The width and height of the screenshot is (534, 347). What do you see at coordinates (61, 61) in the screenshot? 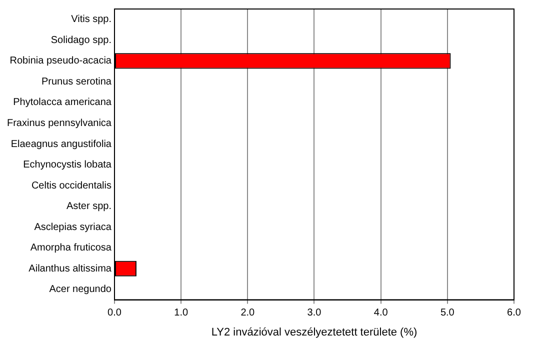
I see `y-tick-label: Robinia pseudo-acacia` at bounding box center [61, 61].